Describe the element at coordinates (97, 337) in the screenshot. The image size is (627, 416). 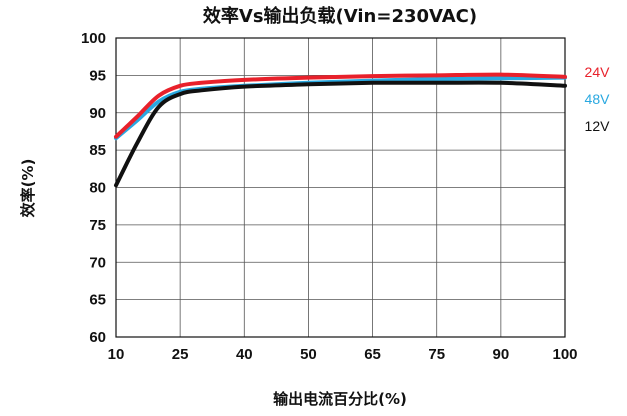
I see `y-tick-label: 60` at that location.